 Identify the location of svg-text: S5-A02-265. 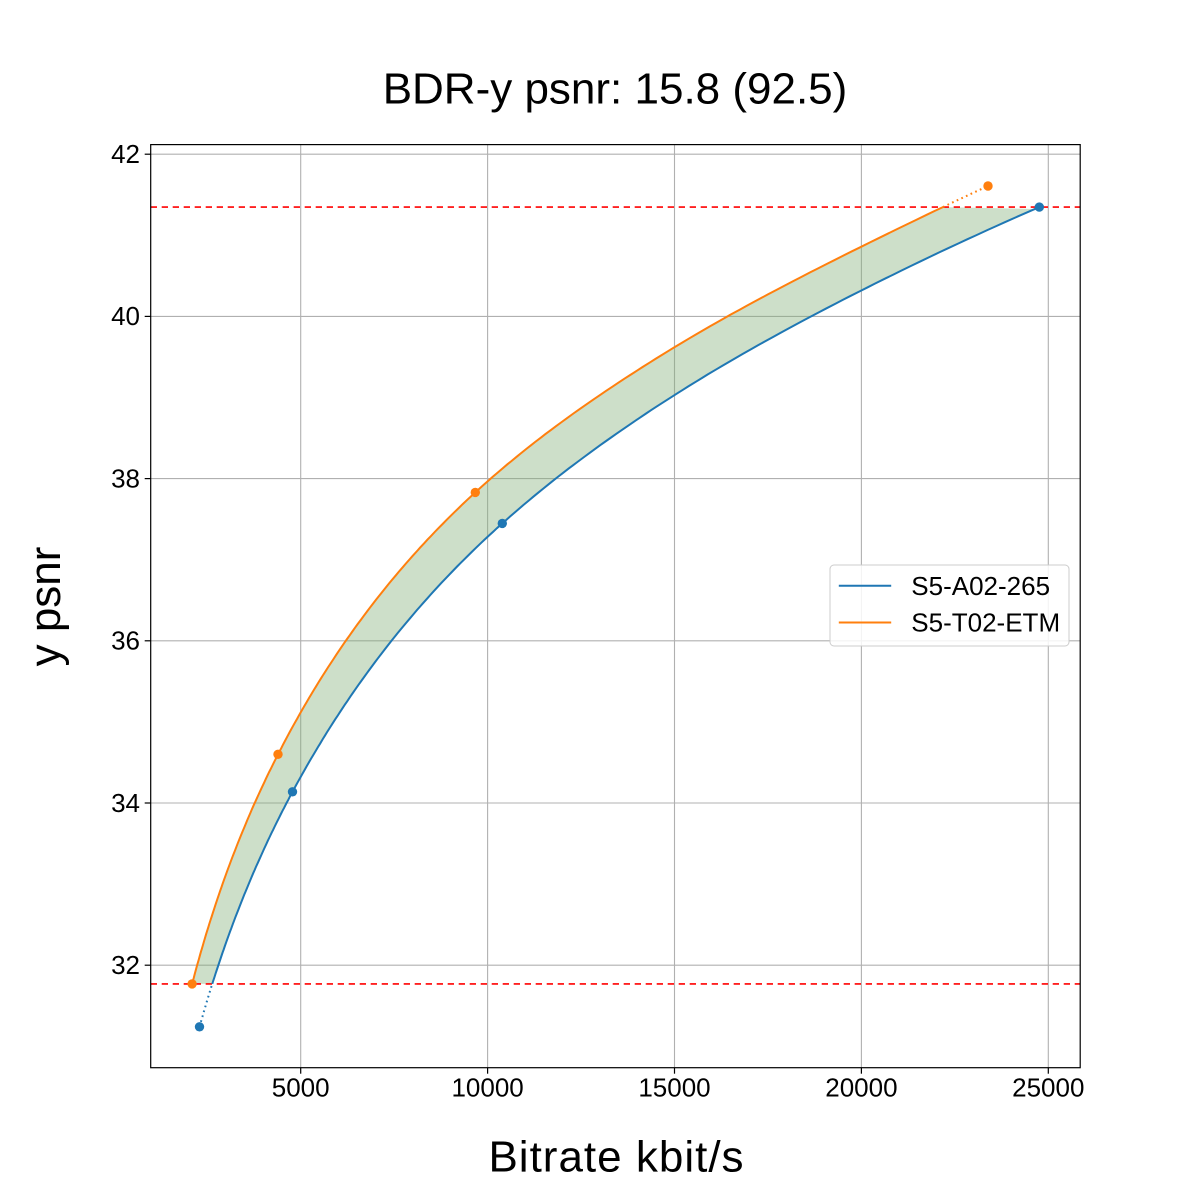
(980, 586).